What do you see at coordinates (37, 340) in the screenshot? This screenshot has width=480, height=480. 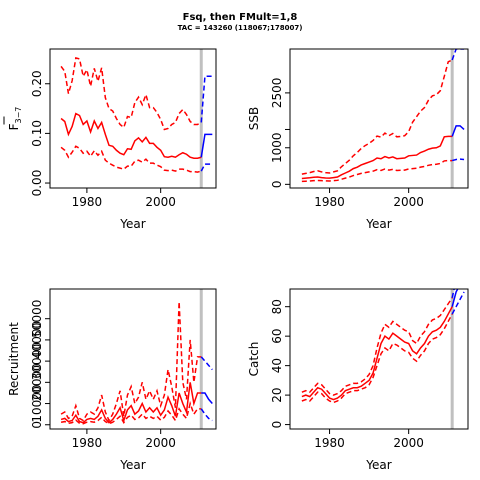 I see `recruitment-y-tick-label: 40000` at bounding box center [37, 340].